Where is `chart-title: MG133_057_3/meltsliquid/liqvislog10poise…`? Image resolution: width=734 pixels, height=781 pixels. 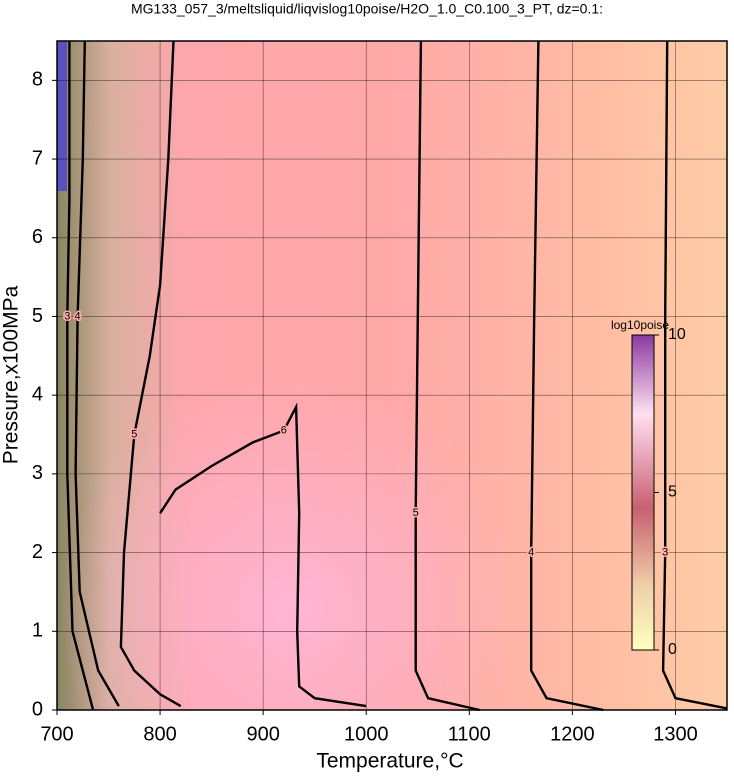 chart-title: MG133_057_3/meltsliquid/liqvislog10poise… is located at coordinates (367, 9).